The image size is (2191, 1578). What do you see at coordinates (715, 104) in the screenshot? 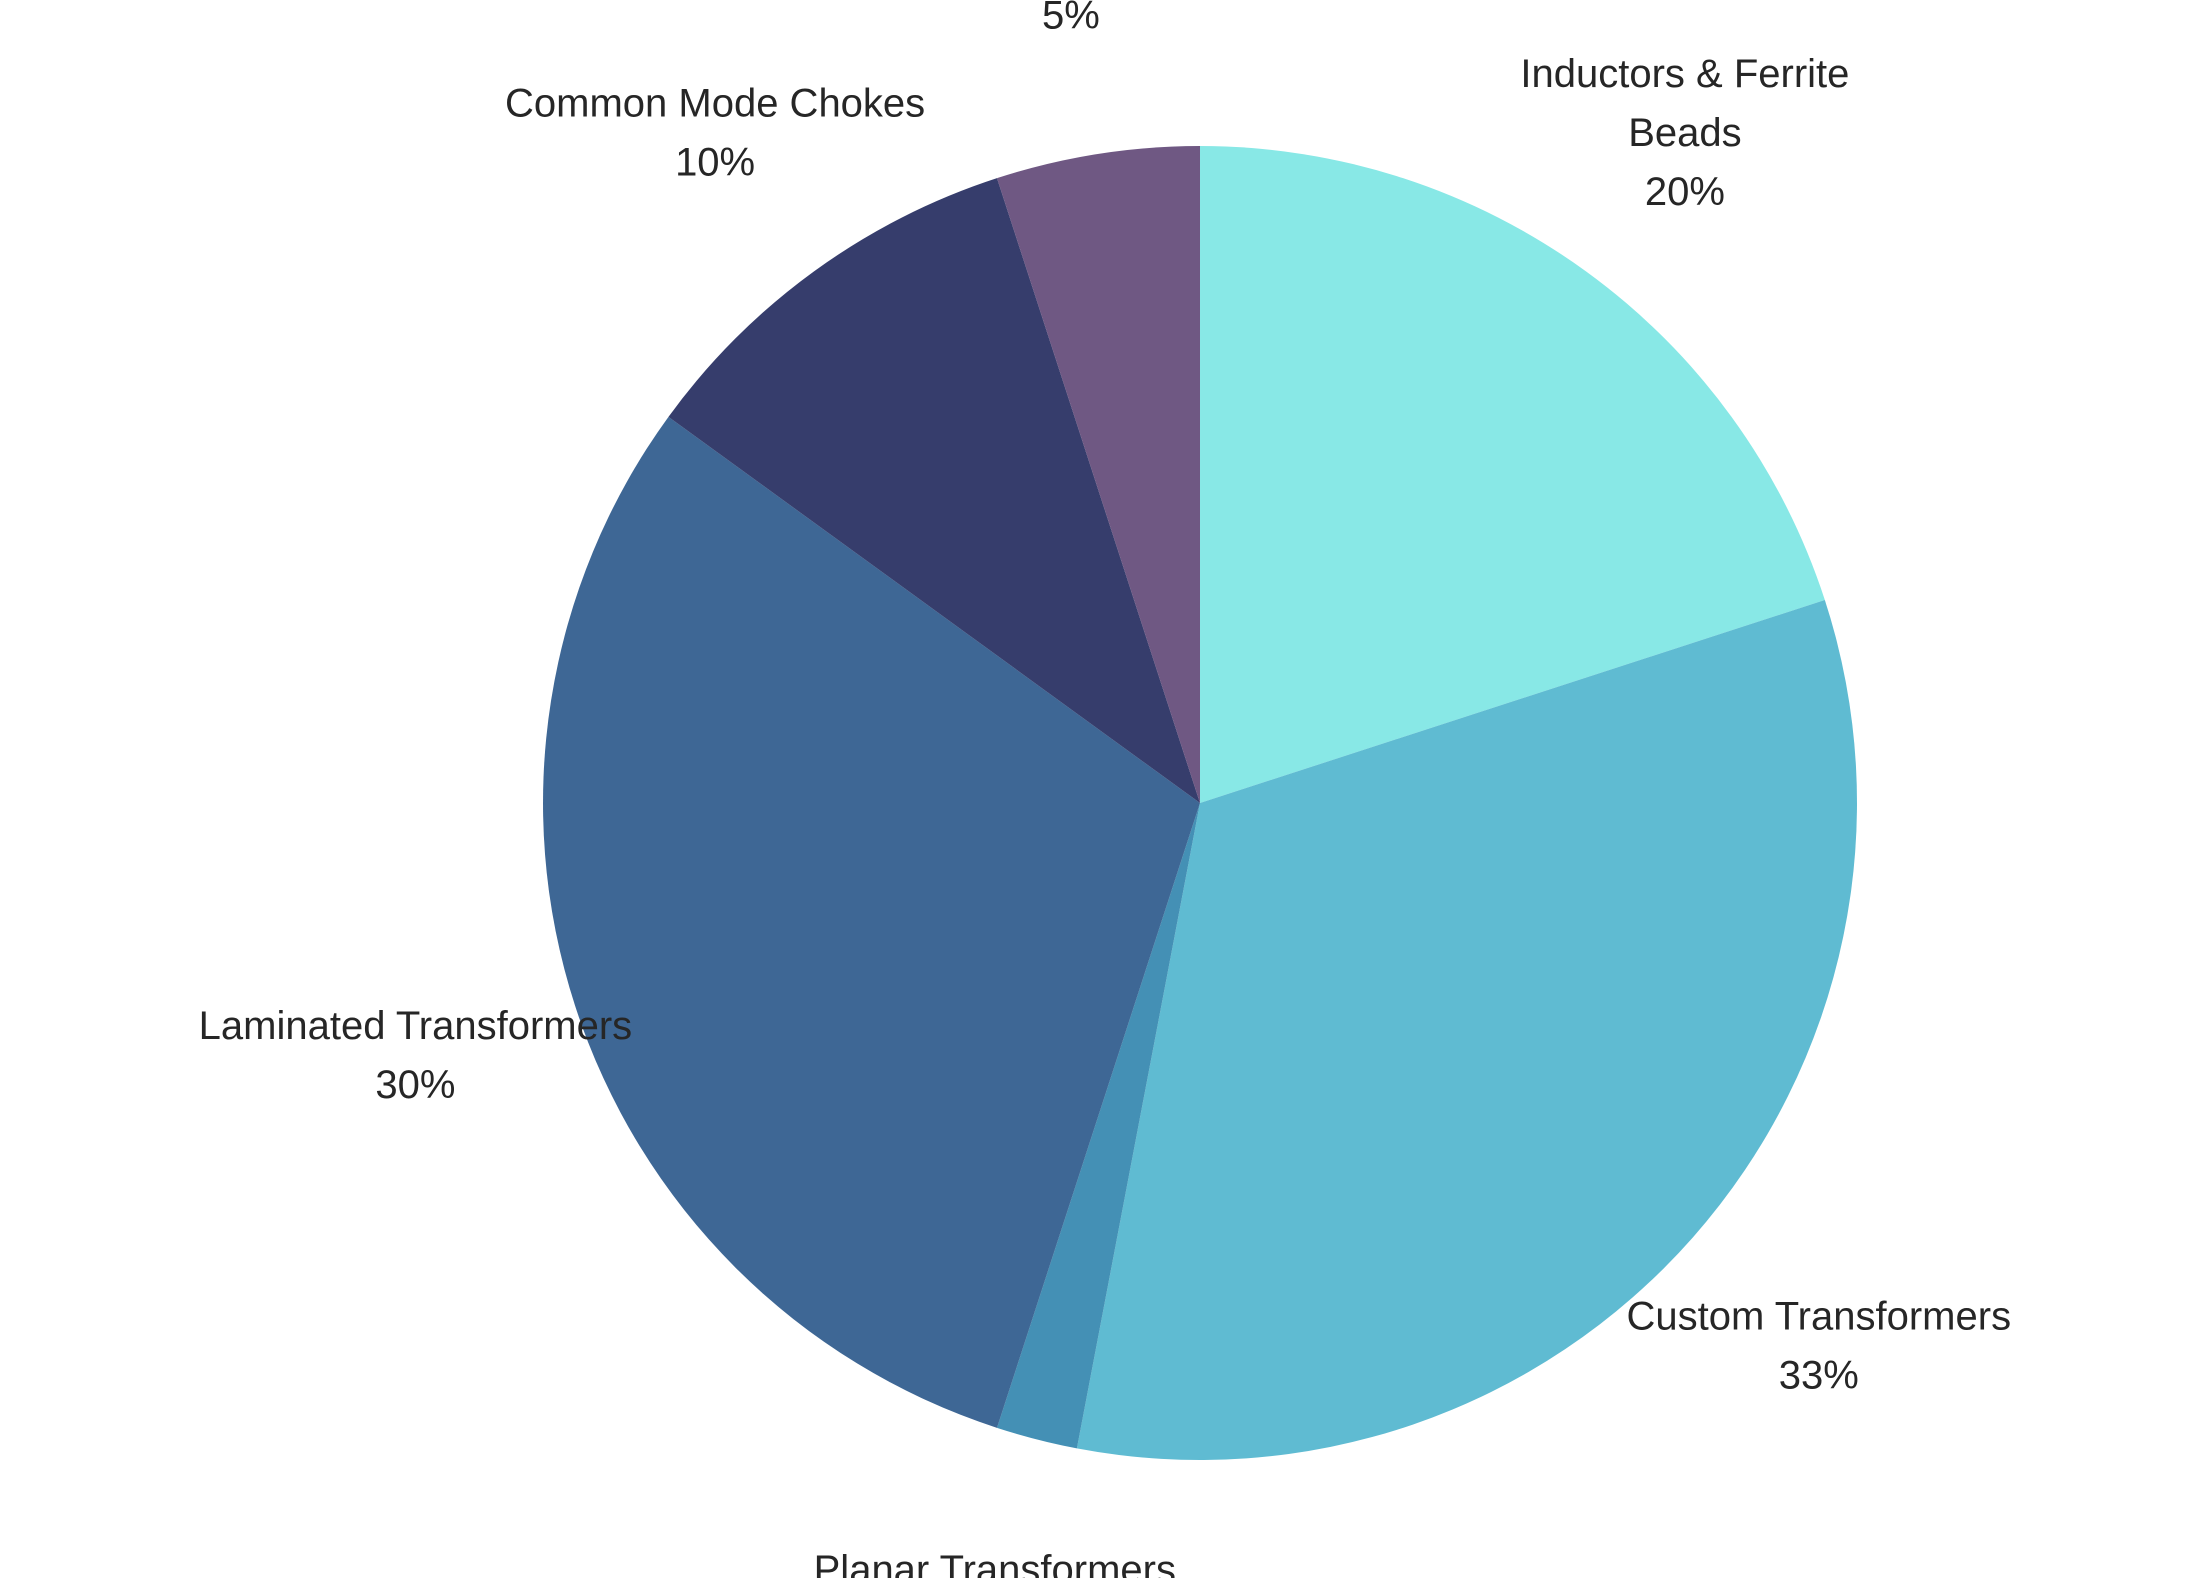
I see `slice-label: Common Mode Chokes` at bounding box center [715, 104].